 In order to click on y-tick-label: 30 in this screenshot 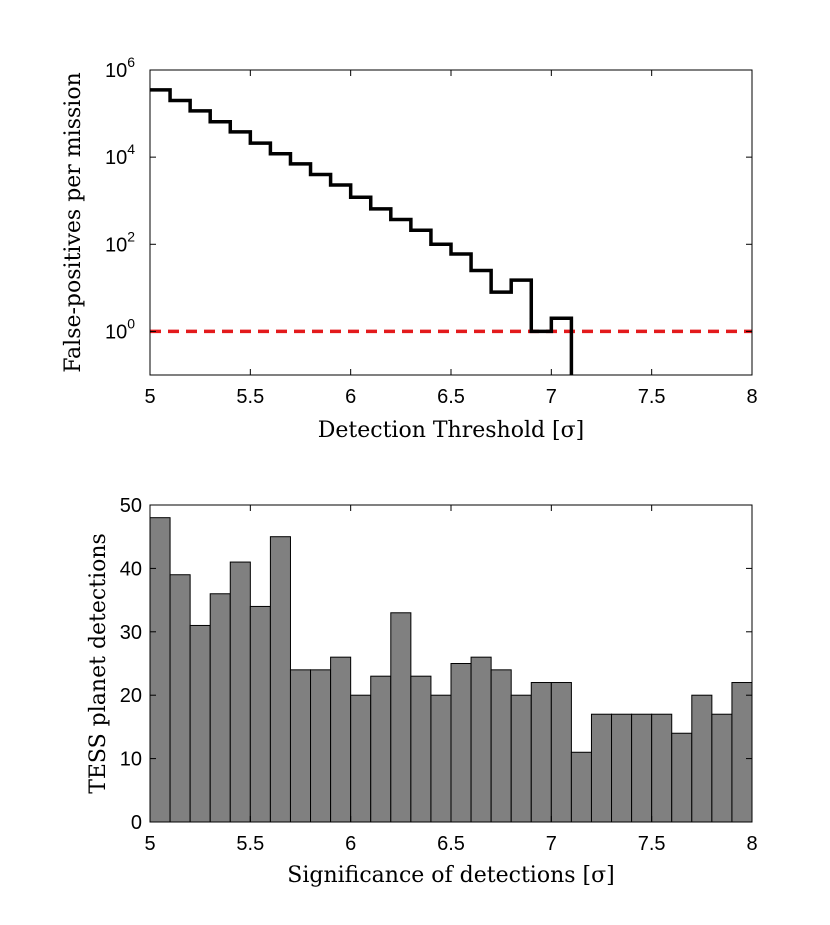, I will do `click(131, 633)`.